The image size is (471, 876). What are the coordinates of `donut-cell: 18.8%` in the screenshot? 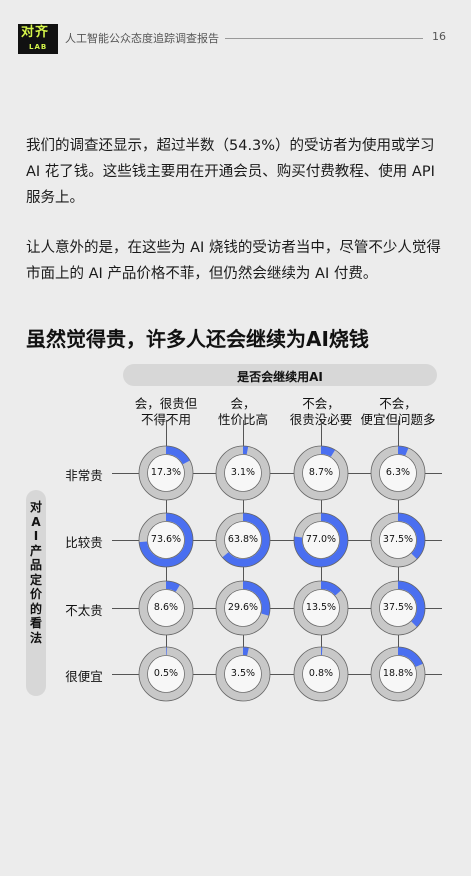 It's located at (398, 674).